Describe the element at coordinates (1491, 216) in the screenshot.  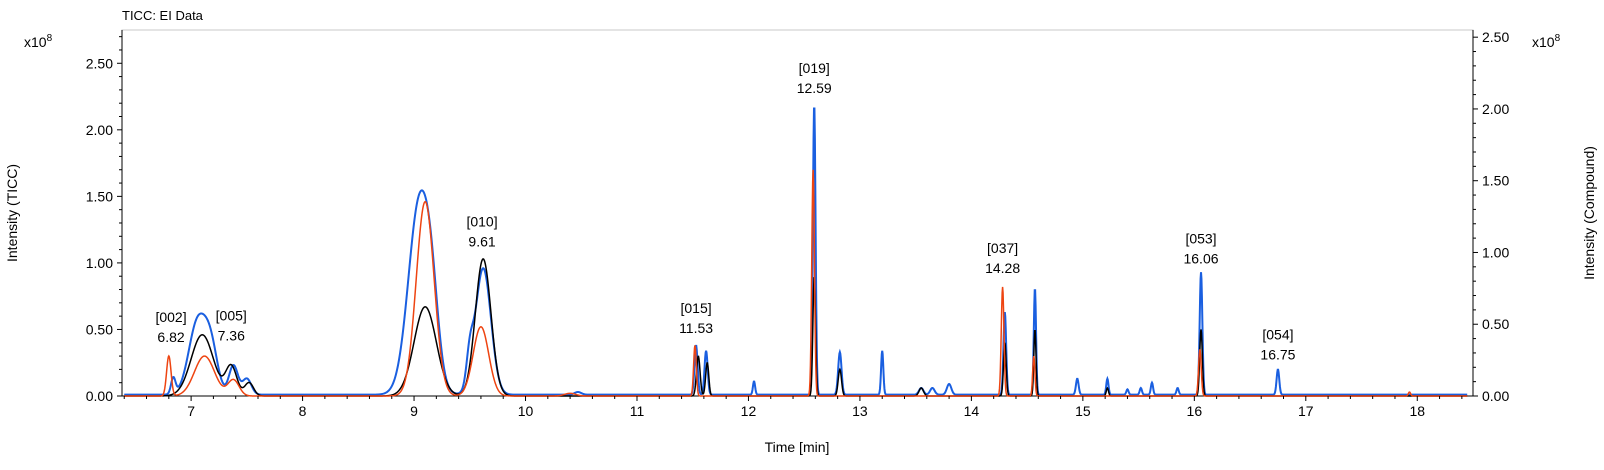
I see `right-y-axis-ticks: 0.00 0.50 1.00 1.50 2.00 2.50` at that location.